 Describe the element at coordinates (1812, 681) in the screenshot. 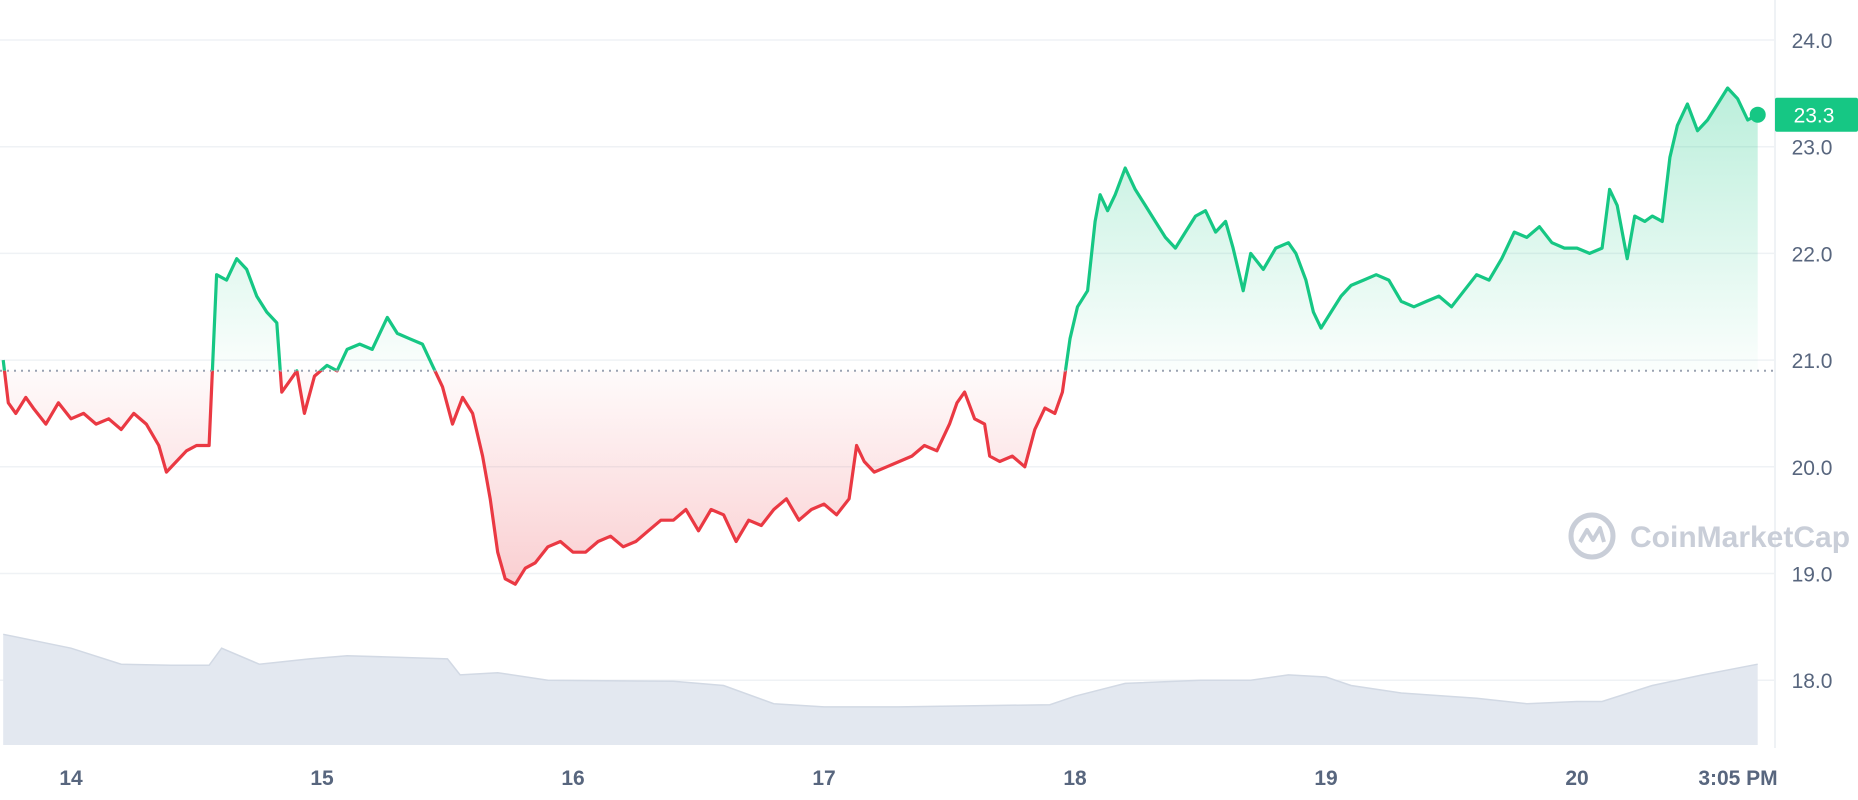

I see `y-tick-label: 18.0` at that location.